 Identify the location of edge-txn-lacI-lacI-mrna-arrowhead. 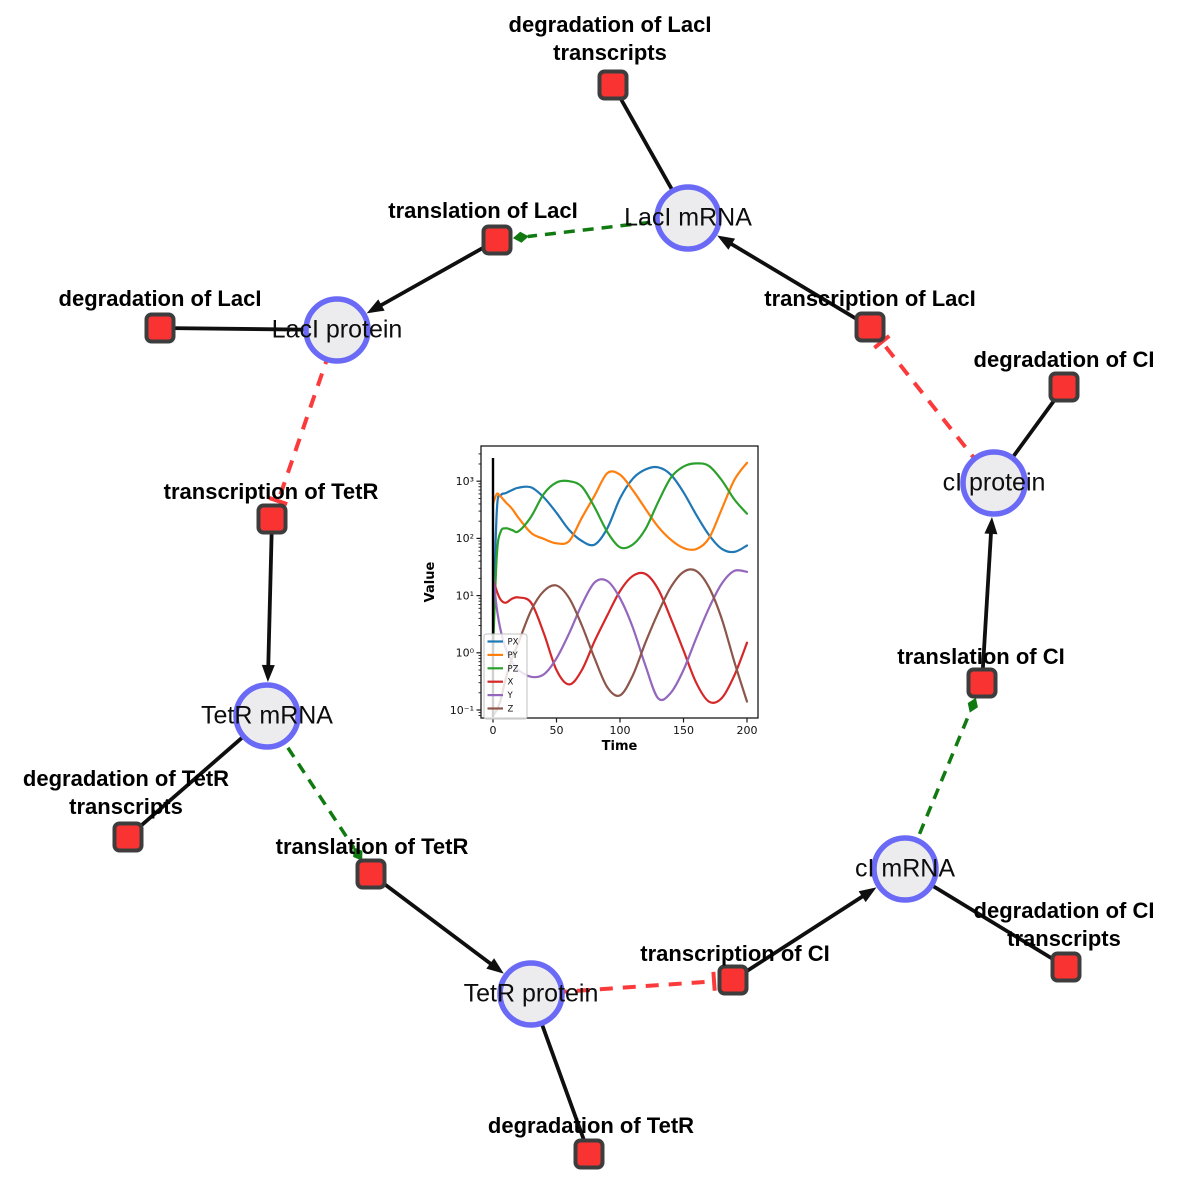
(726, 242).